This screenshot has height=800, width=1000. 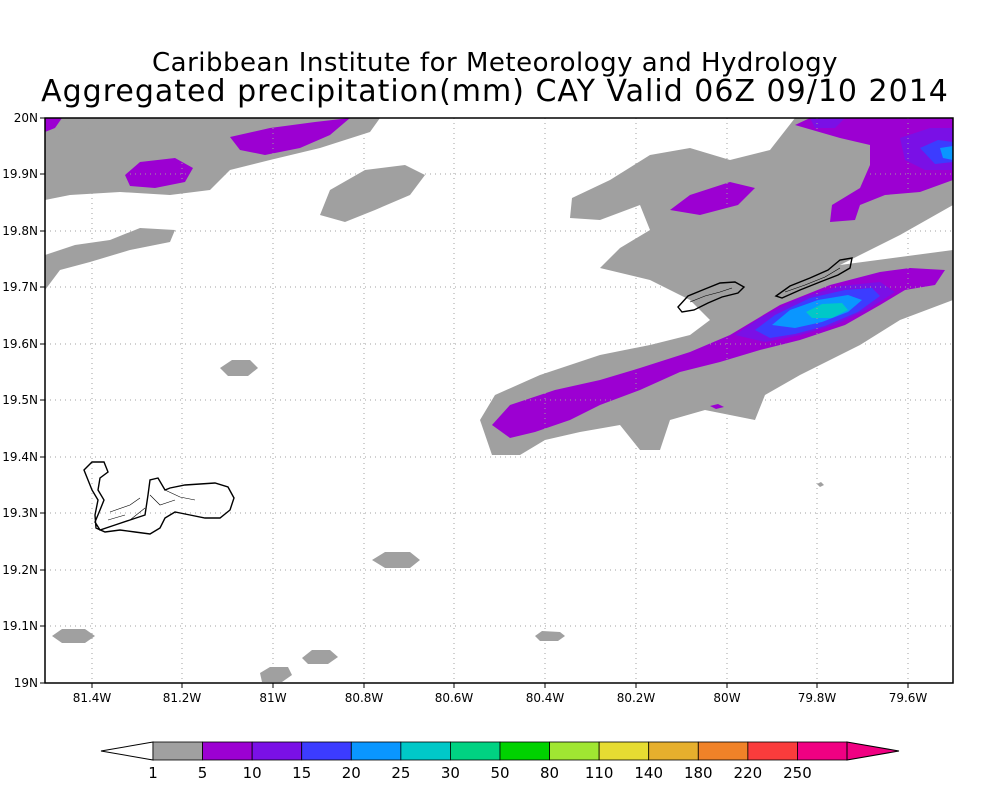 I want to click on lat-tick-label: 19.3N, so click(x=20, y=513).